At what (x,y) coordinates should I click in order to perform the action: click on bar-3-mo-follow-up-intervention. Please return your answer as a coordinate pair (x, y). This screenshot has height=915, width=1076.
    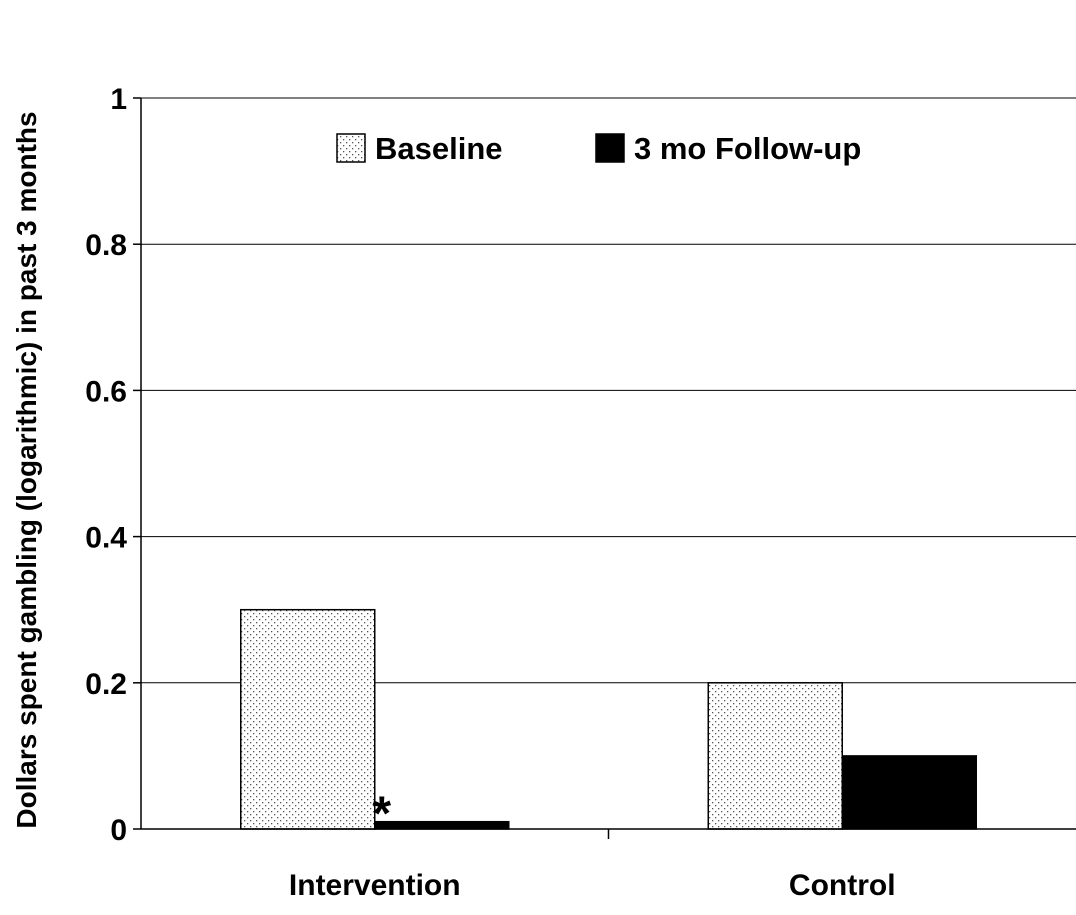
    Looking at the image, I should click on (442, 825).